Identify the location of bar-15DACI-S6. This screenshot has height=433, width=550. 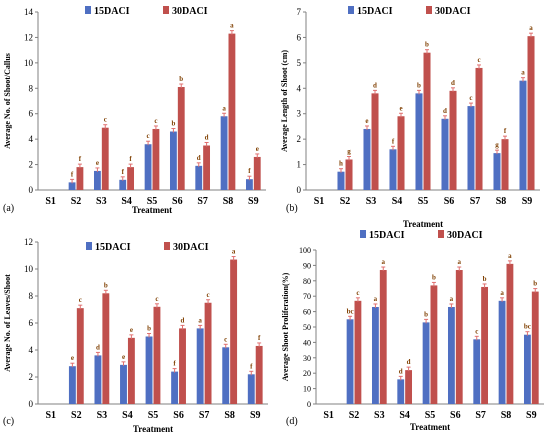
(175, 387).